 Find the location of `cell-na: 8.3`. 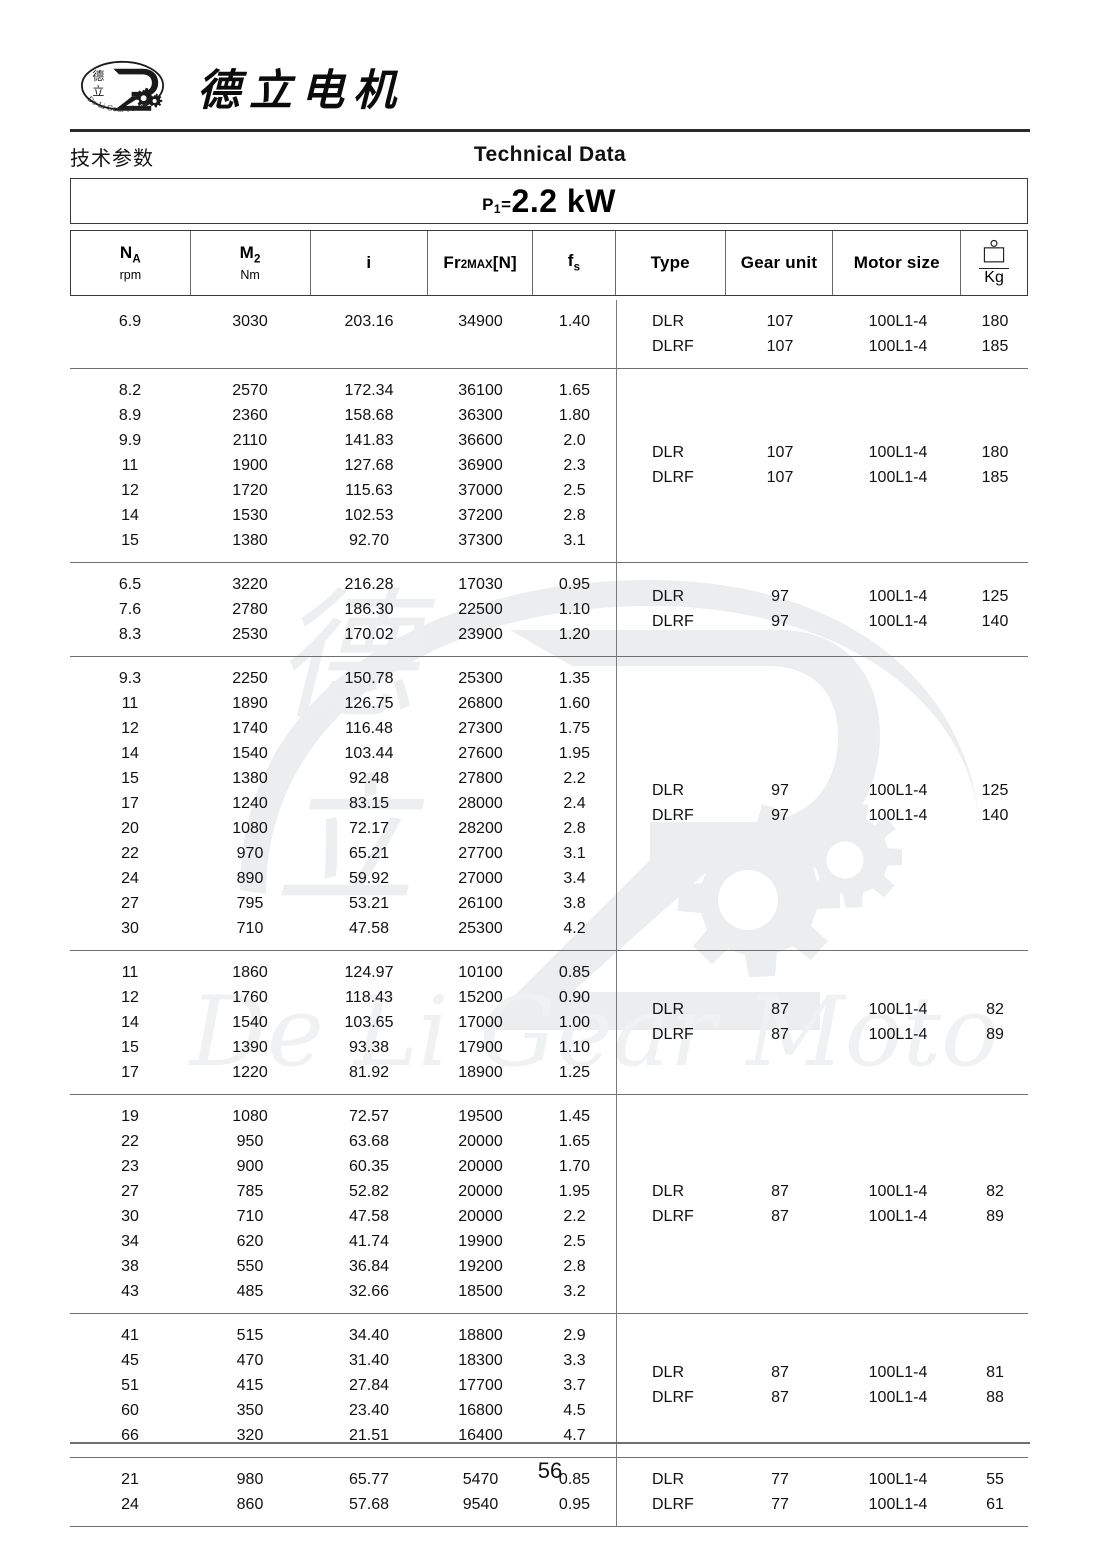

cell-na: 8.3 is located at coordinates (130, 634).